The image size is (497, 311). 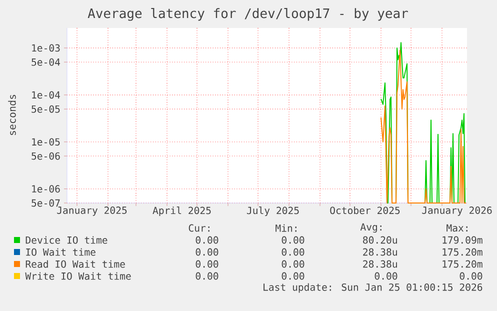 What do you see at coordinates (12, 115) in the screenshot?
I see `y-axis-title: seconds` at bounding box center [12, 115].